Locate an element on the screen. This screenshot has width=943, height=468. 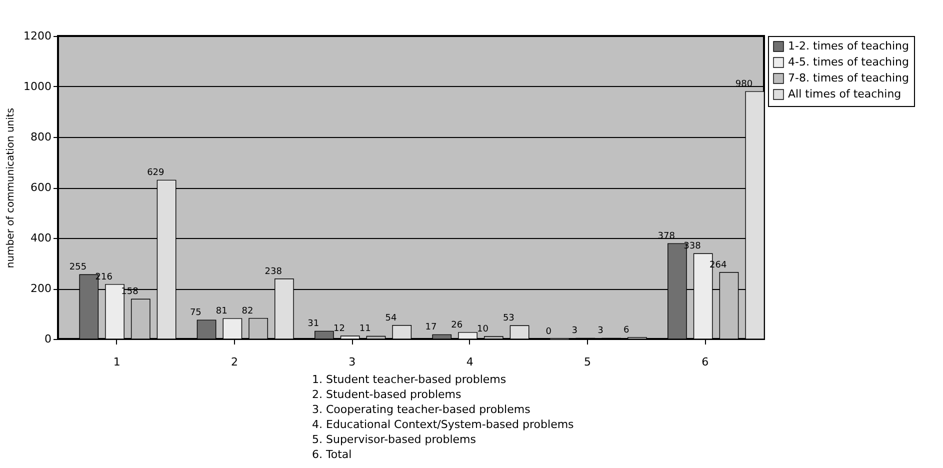
data-label: 26 is located at coordinates (457, 325).